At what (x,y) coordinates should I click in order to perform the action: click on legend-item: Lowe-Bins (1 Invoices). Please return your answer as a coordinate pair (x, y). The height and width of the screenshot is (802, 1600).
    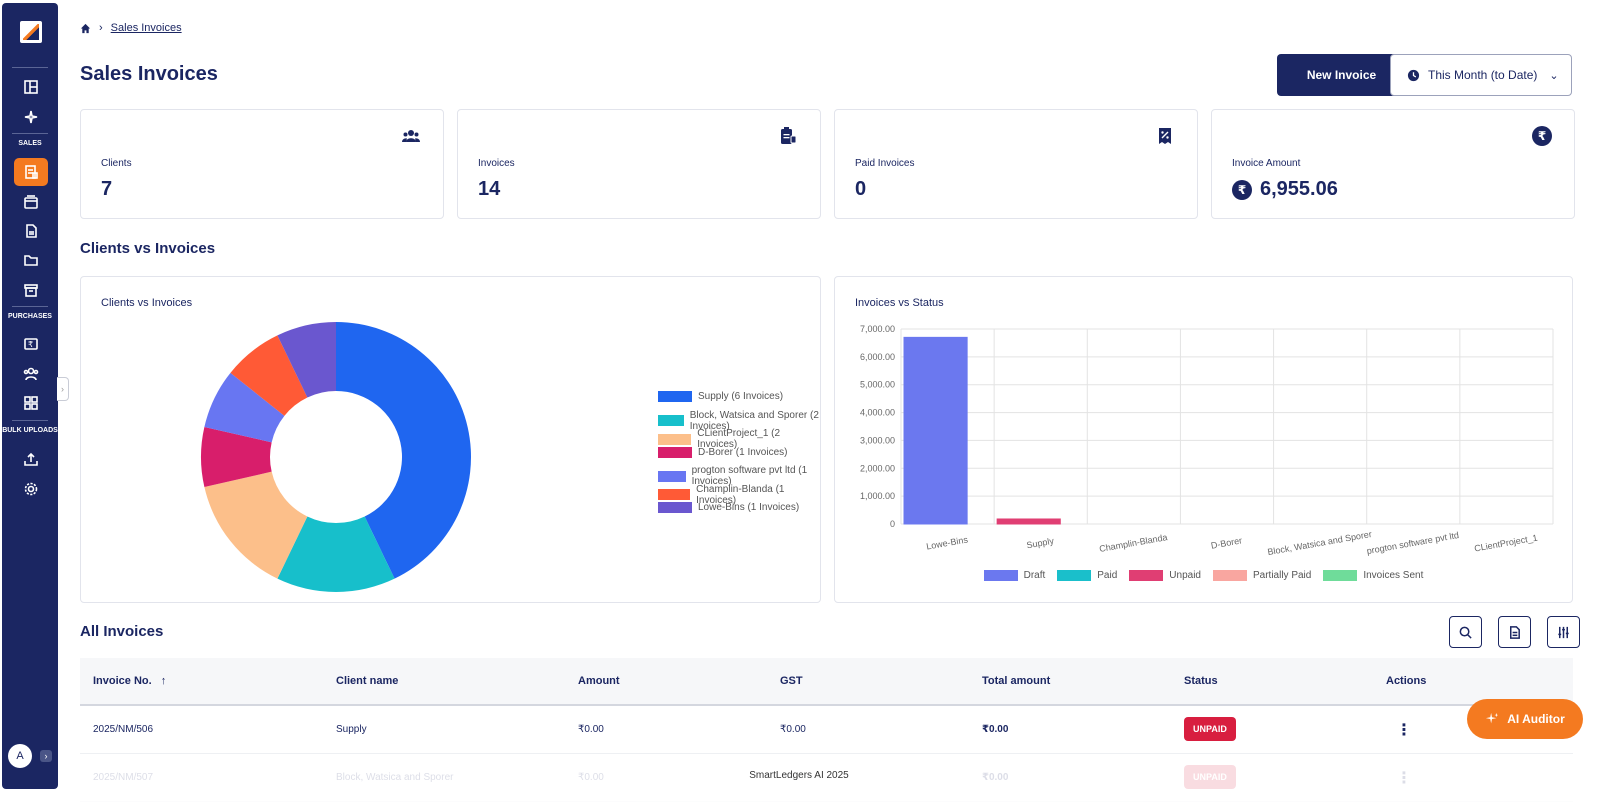
    Looking at the image, I should click on (728, 507).